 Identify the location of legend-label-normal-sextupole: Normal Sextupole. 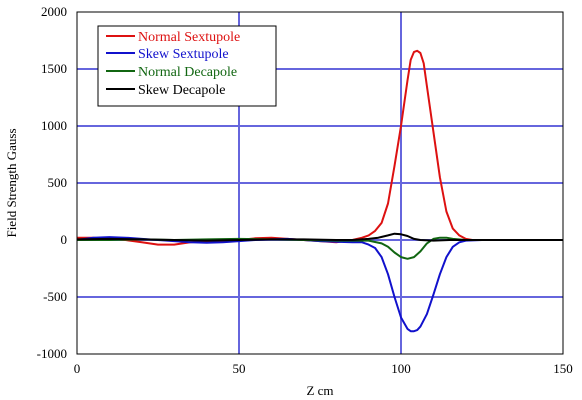
(189, 37).